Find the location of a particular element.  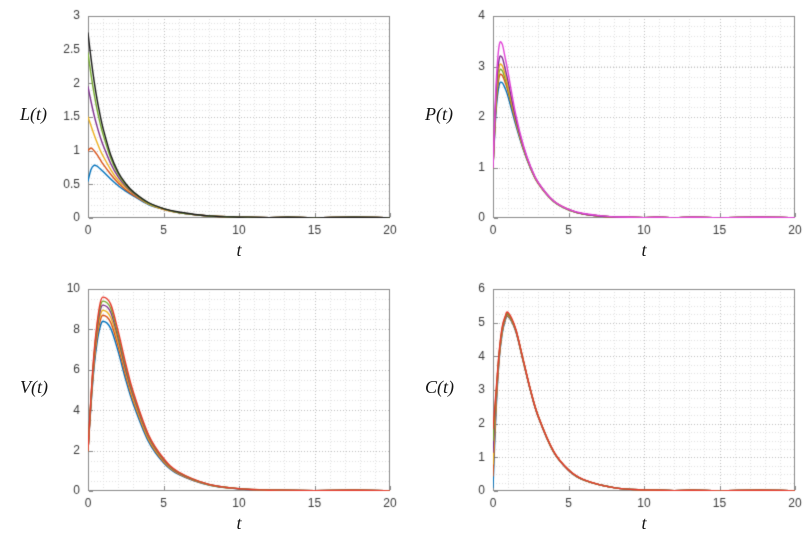

x-axis-label-t-3: t is located at coordinates (239, 523).